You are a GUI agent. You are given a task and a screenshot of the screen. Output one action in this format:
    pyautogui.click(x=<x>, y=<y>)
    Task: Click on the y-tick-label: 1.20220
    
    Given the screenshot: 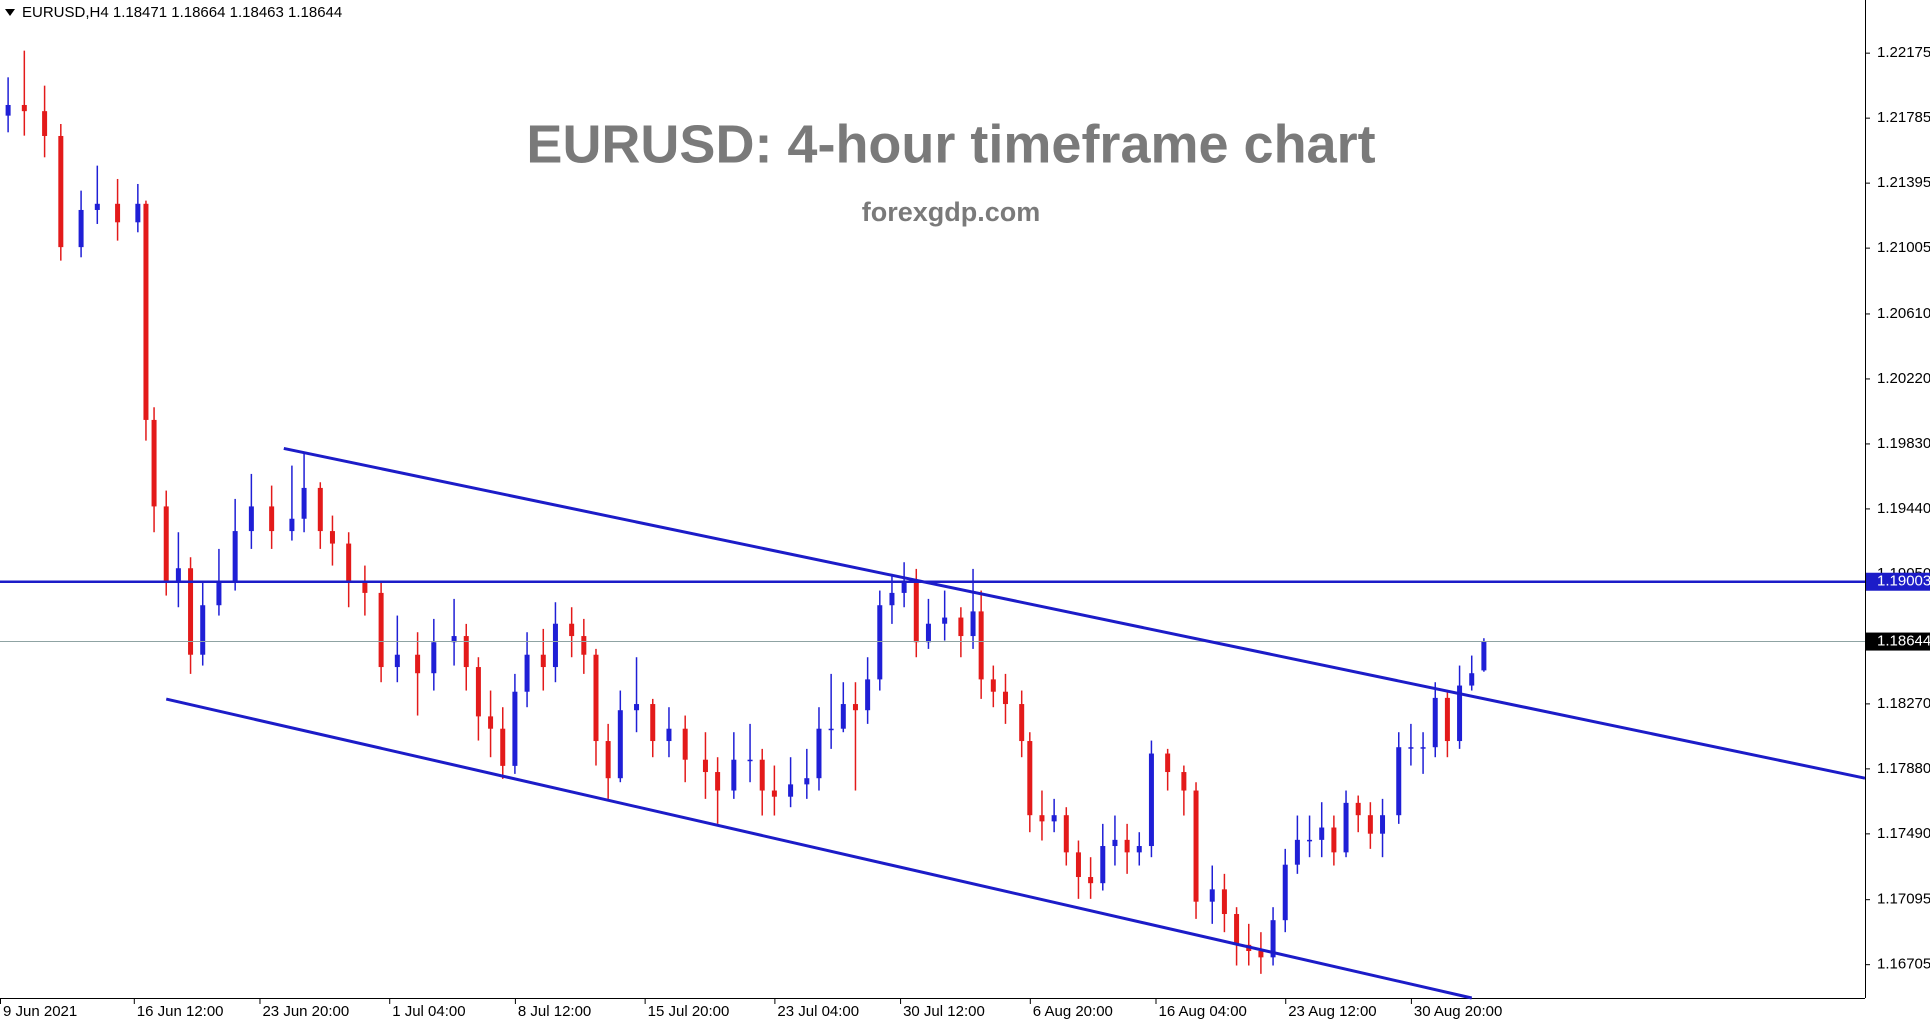 What is the action you would take?
    pyautogui.click(x=1903, y=378)
    